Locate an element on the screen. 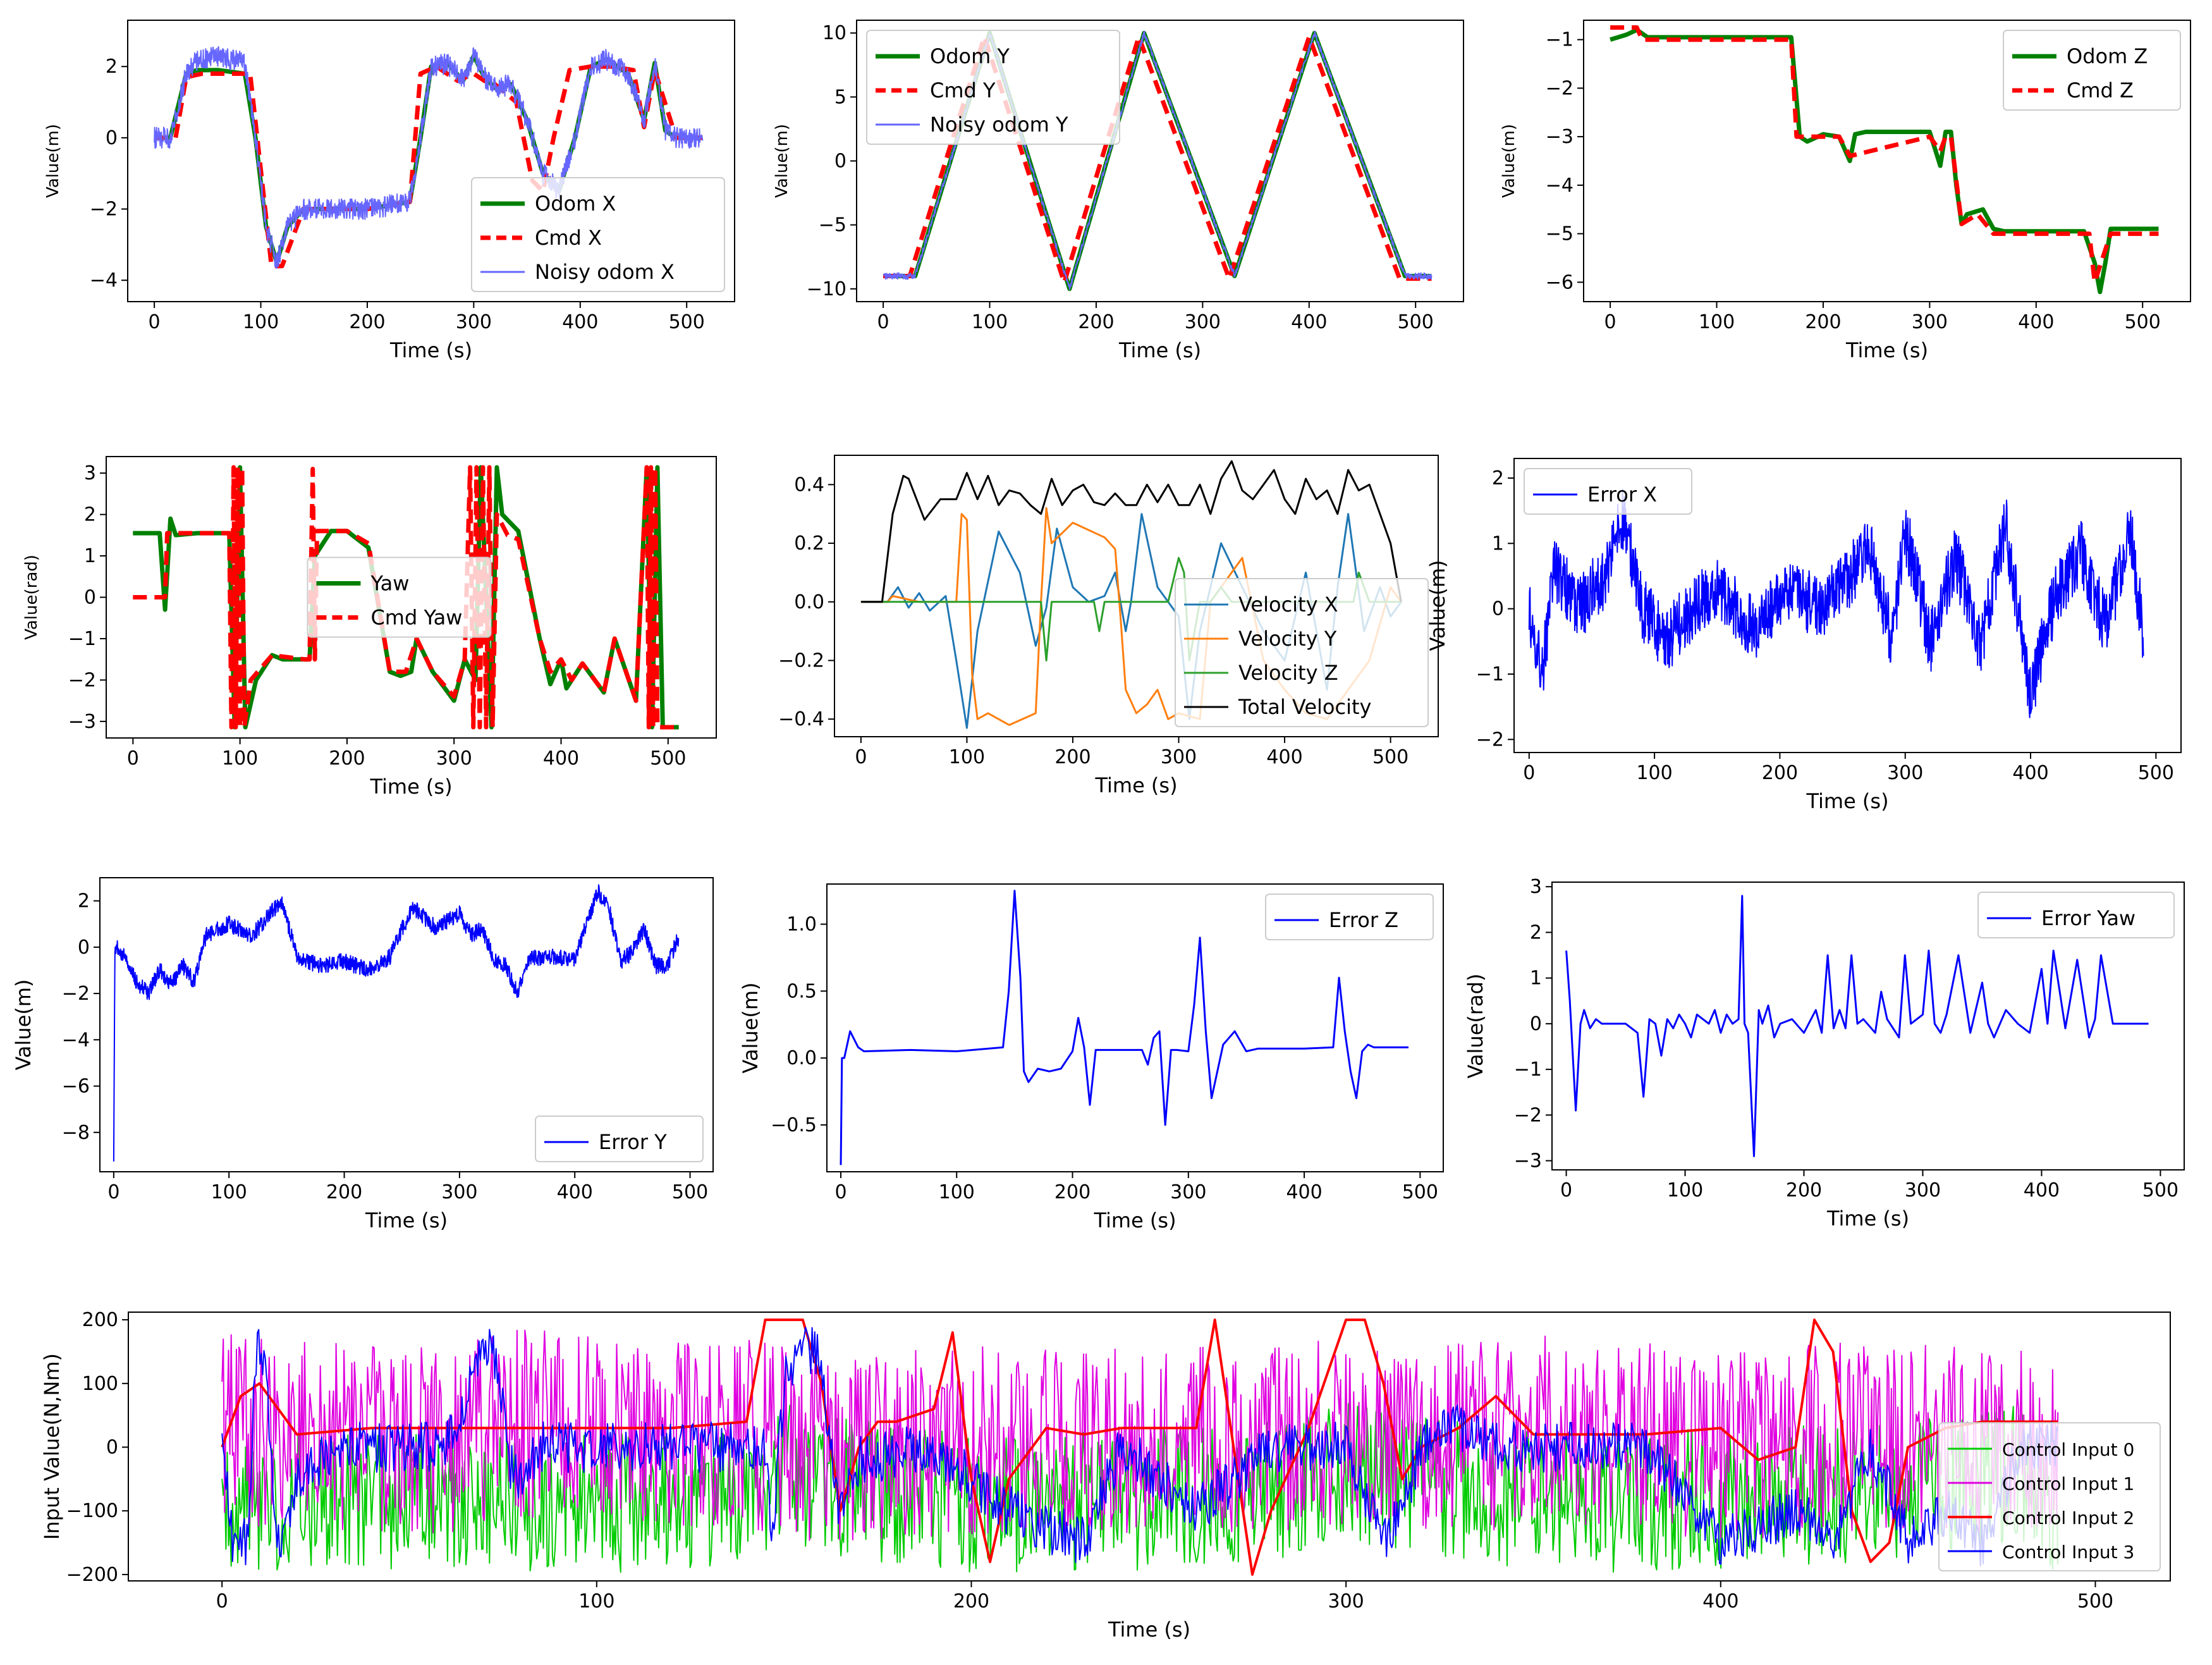 The width and height of the screenshot is (2212, 1665). y-tick-label: 0.2 is located at coordinates (809, 543).